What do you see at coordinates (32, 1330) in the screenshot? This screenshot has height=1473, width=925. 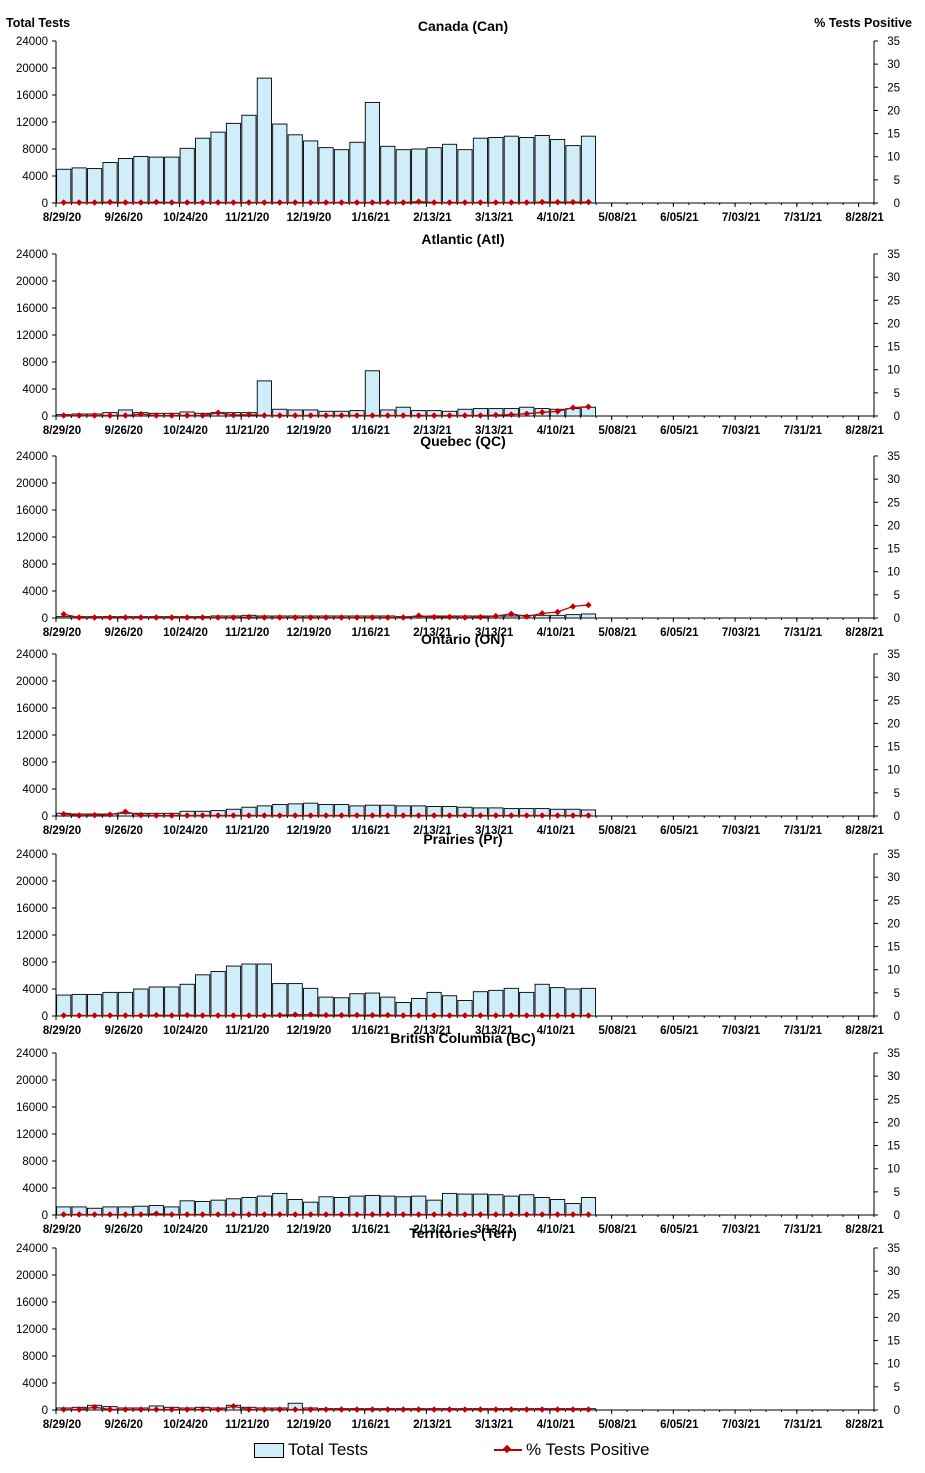 I see `left-tick-label: 12000` at bounding box center [32, 1330].